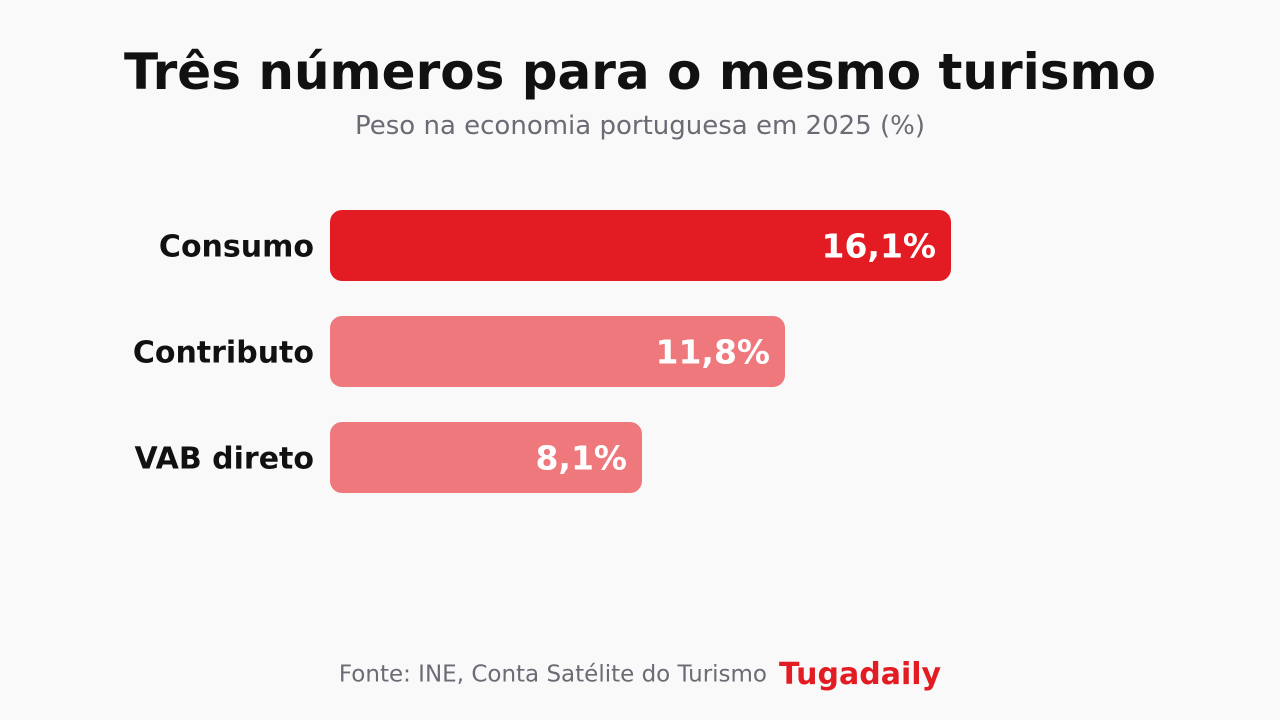 This screenshot has width=1280, height=720. What do you see at coordinates (552, 674) in the screenshot?
I see `source-note: Fonte: INE, Conta Satélite do Turismo` at bounding box center [552, 674].